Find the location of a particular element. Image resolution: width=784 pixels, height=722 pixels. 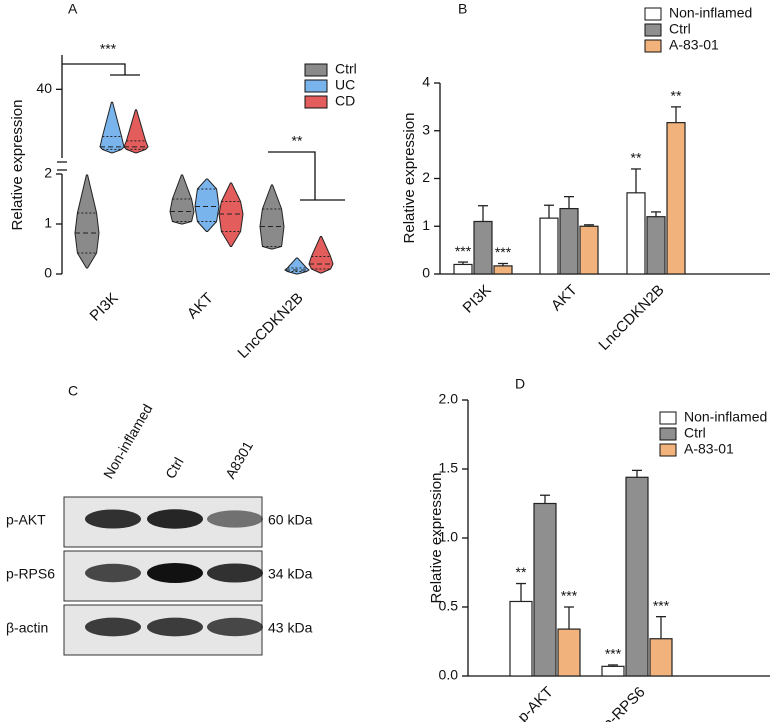

panel-letter: A is located at coordinates (73, 9).